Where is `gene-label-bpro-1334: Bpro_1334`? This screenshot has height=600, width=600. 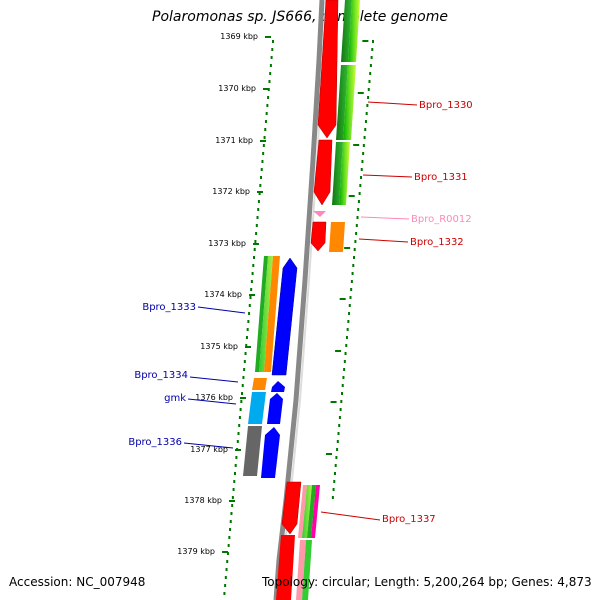
gene-label-bpro-1334: Bpro_1334 is located at coordinates (161, 375).